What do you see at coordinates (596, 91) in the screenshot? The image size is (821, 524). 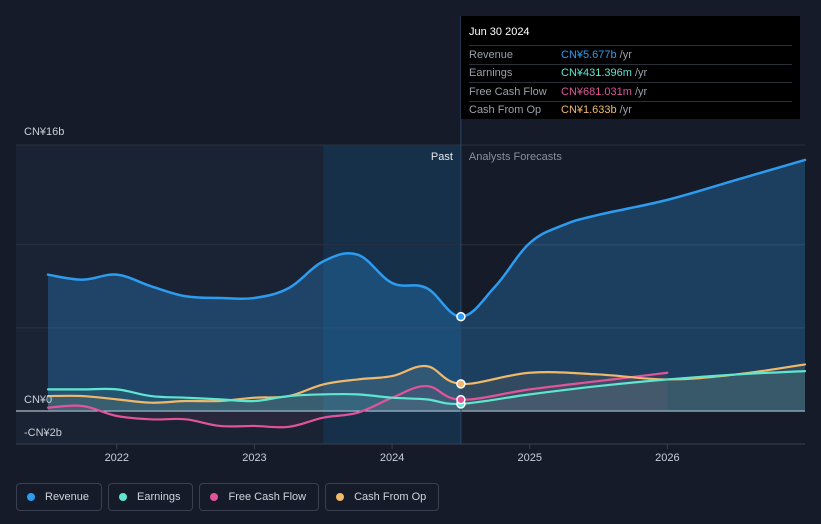 I see `tooltip-value: CN¥681.031m` at bounding box center [596, 91].